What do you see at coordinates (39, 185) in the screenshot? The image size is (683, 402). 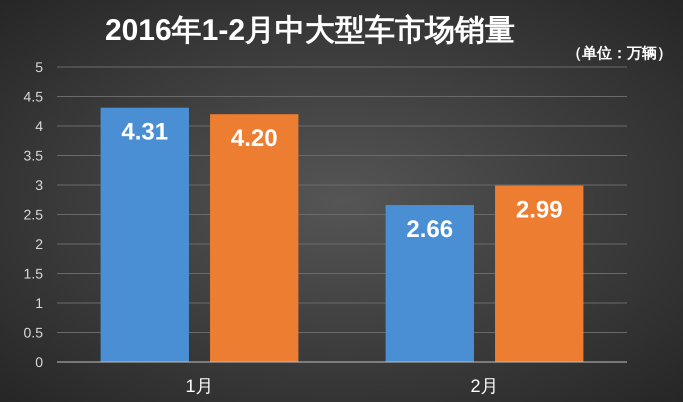 I see `y-tick-label: 3` at bounding box center [39, 185].